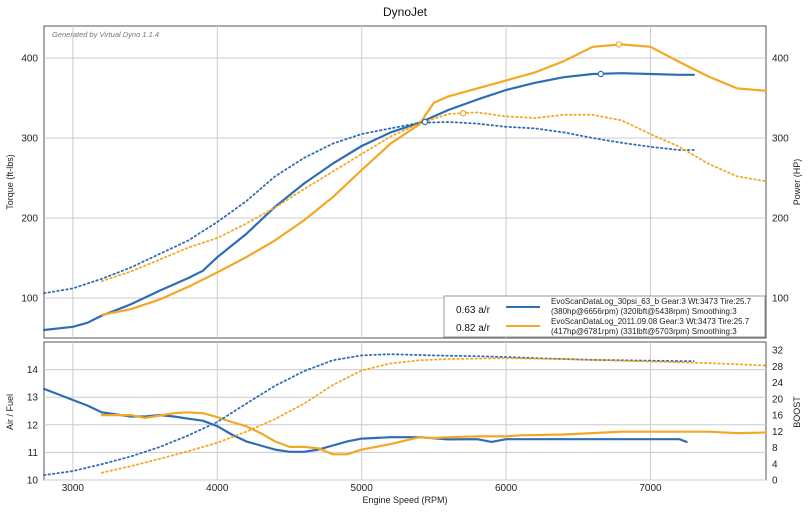 The width and height of the screenshot is (810, 517). Describe the element at coordinates (434, 433) in the screenshot. I see `series-afr-0-82-a-r` at that location.